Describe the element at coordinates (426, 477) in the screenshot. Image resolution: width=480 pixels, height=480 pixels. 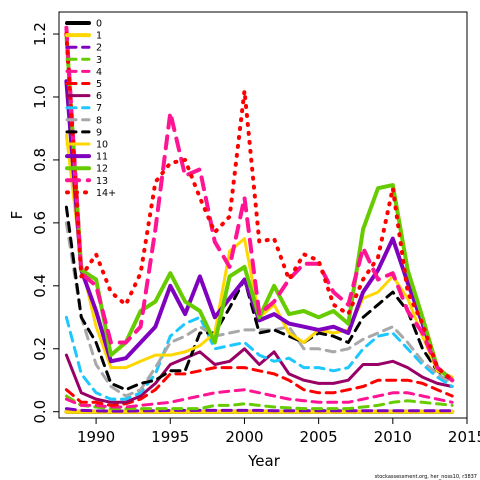
I see `credit-text: stockassessment.org, her_noss10, r3837` at that location.